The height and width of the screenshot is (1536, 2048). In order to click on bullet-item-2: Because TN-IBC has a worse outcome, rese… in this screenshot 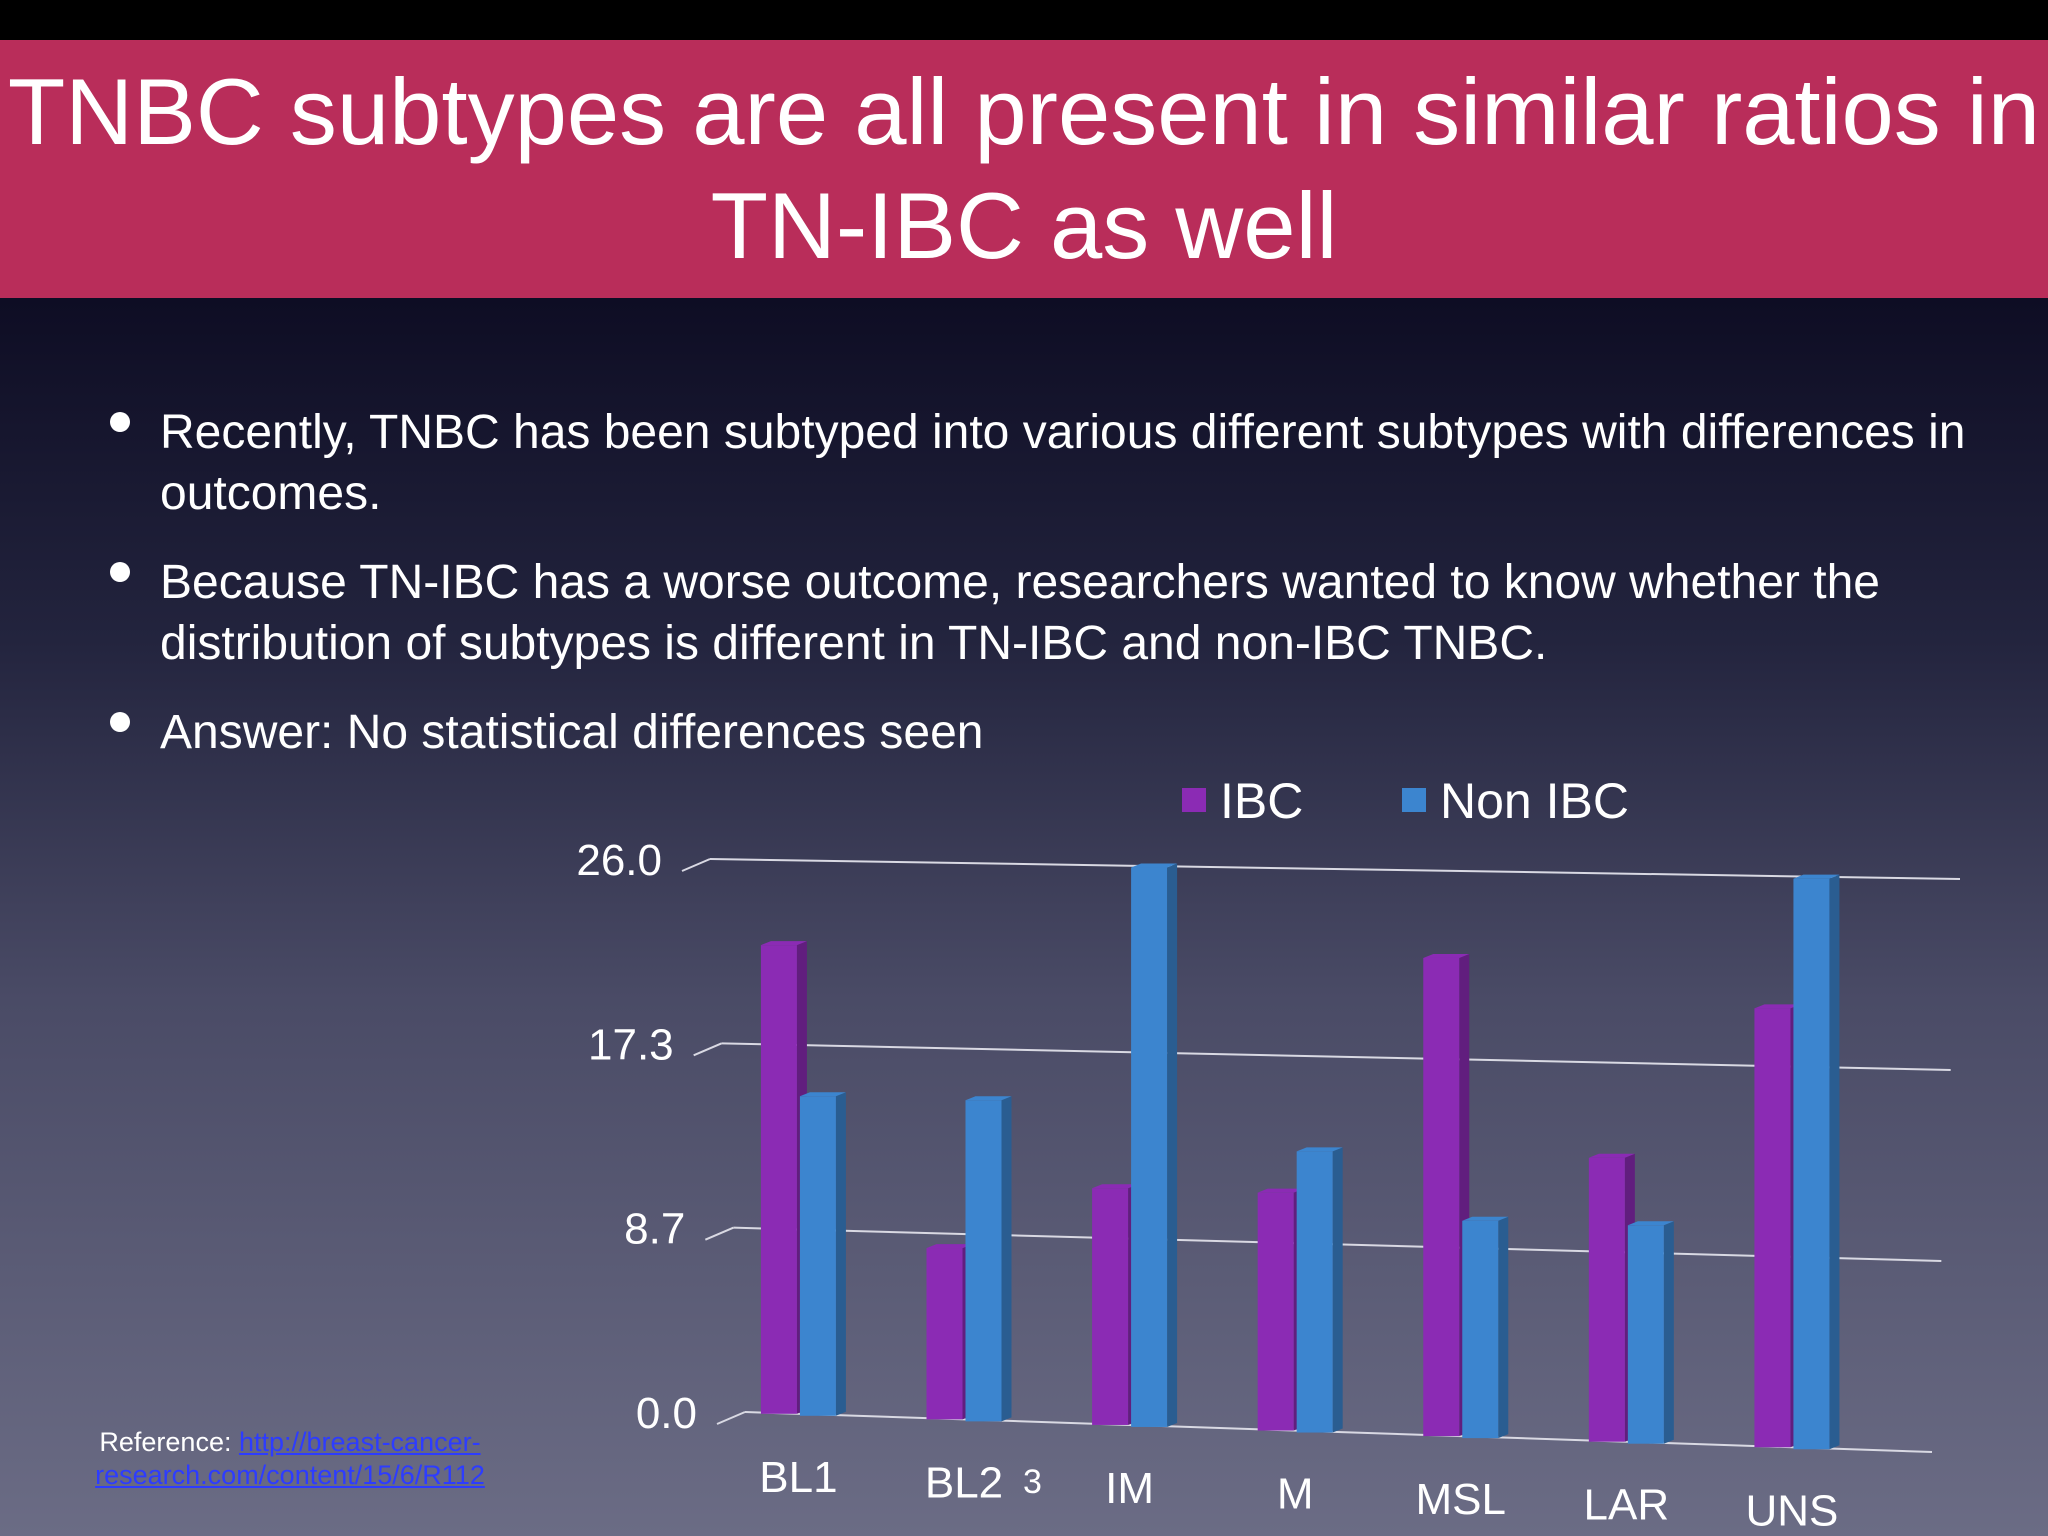, I will do `click(1045, 613)`.